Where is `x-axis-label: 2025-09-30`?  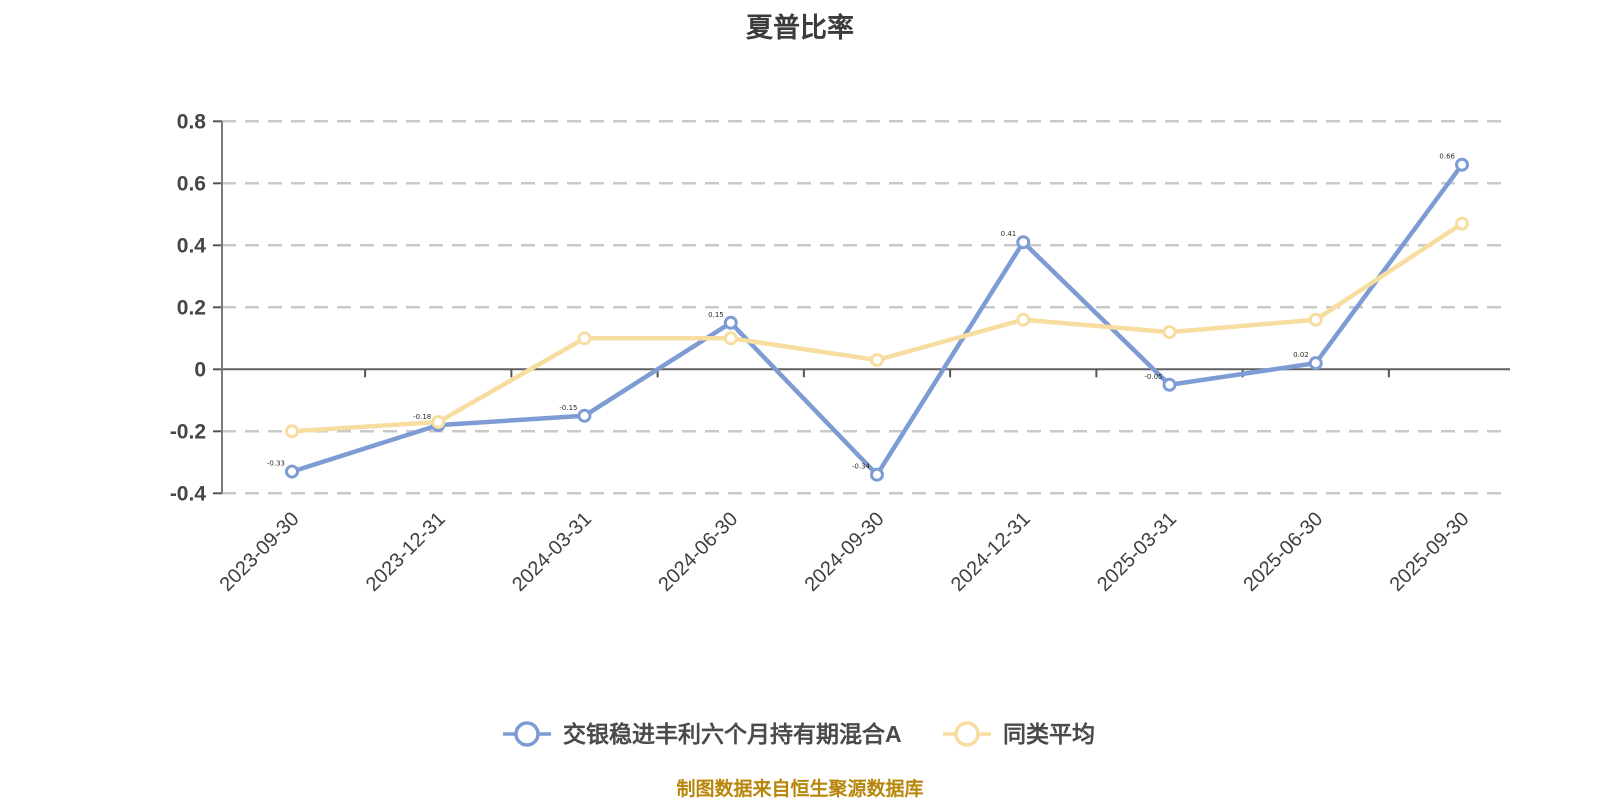 x-axis-label: 2025-09-30 is located at coordinates (1430, 552).